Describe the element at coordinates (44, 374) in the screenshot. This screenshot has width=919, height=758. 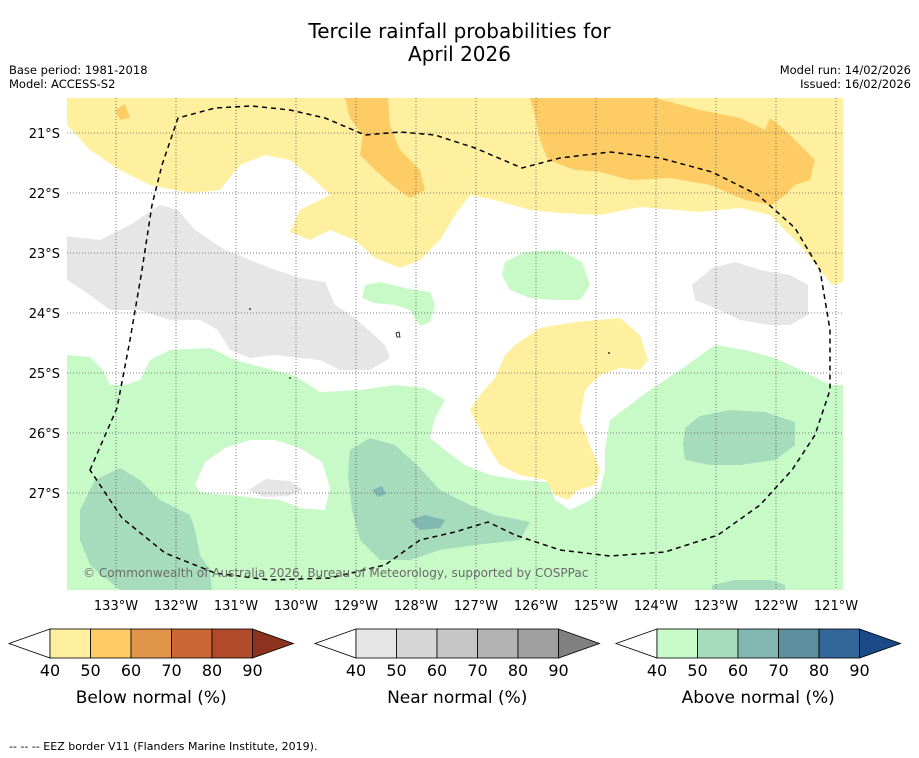
I see `lat-label: 25°S` at that location.